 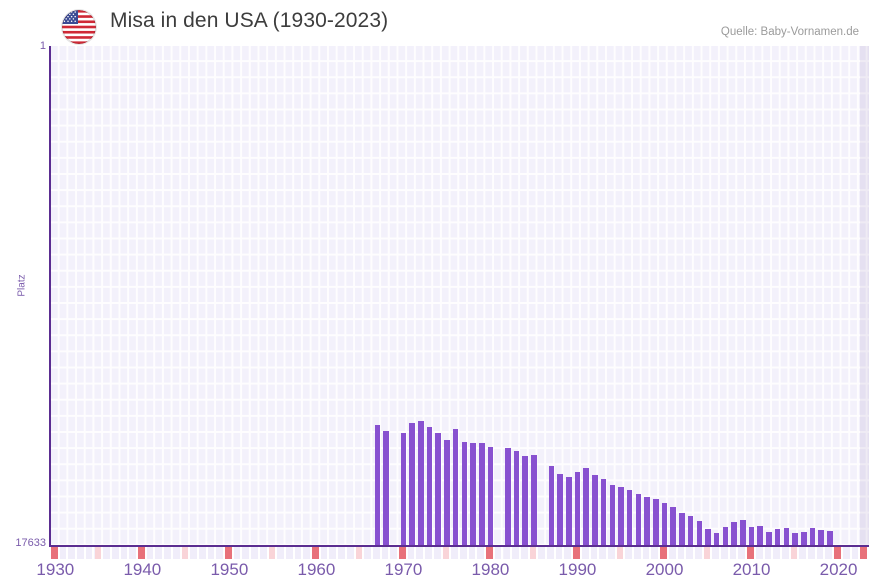 I want to click on x-tick-label: 1950, so click(x=229, y=569).